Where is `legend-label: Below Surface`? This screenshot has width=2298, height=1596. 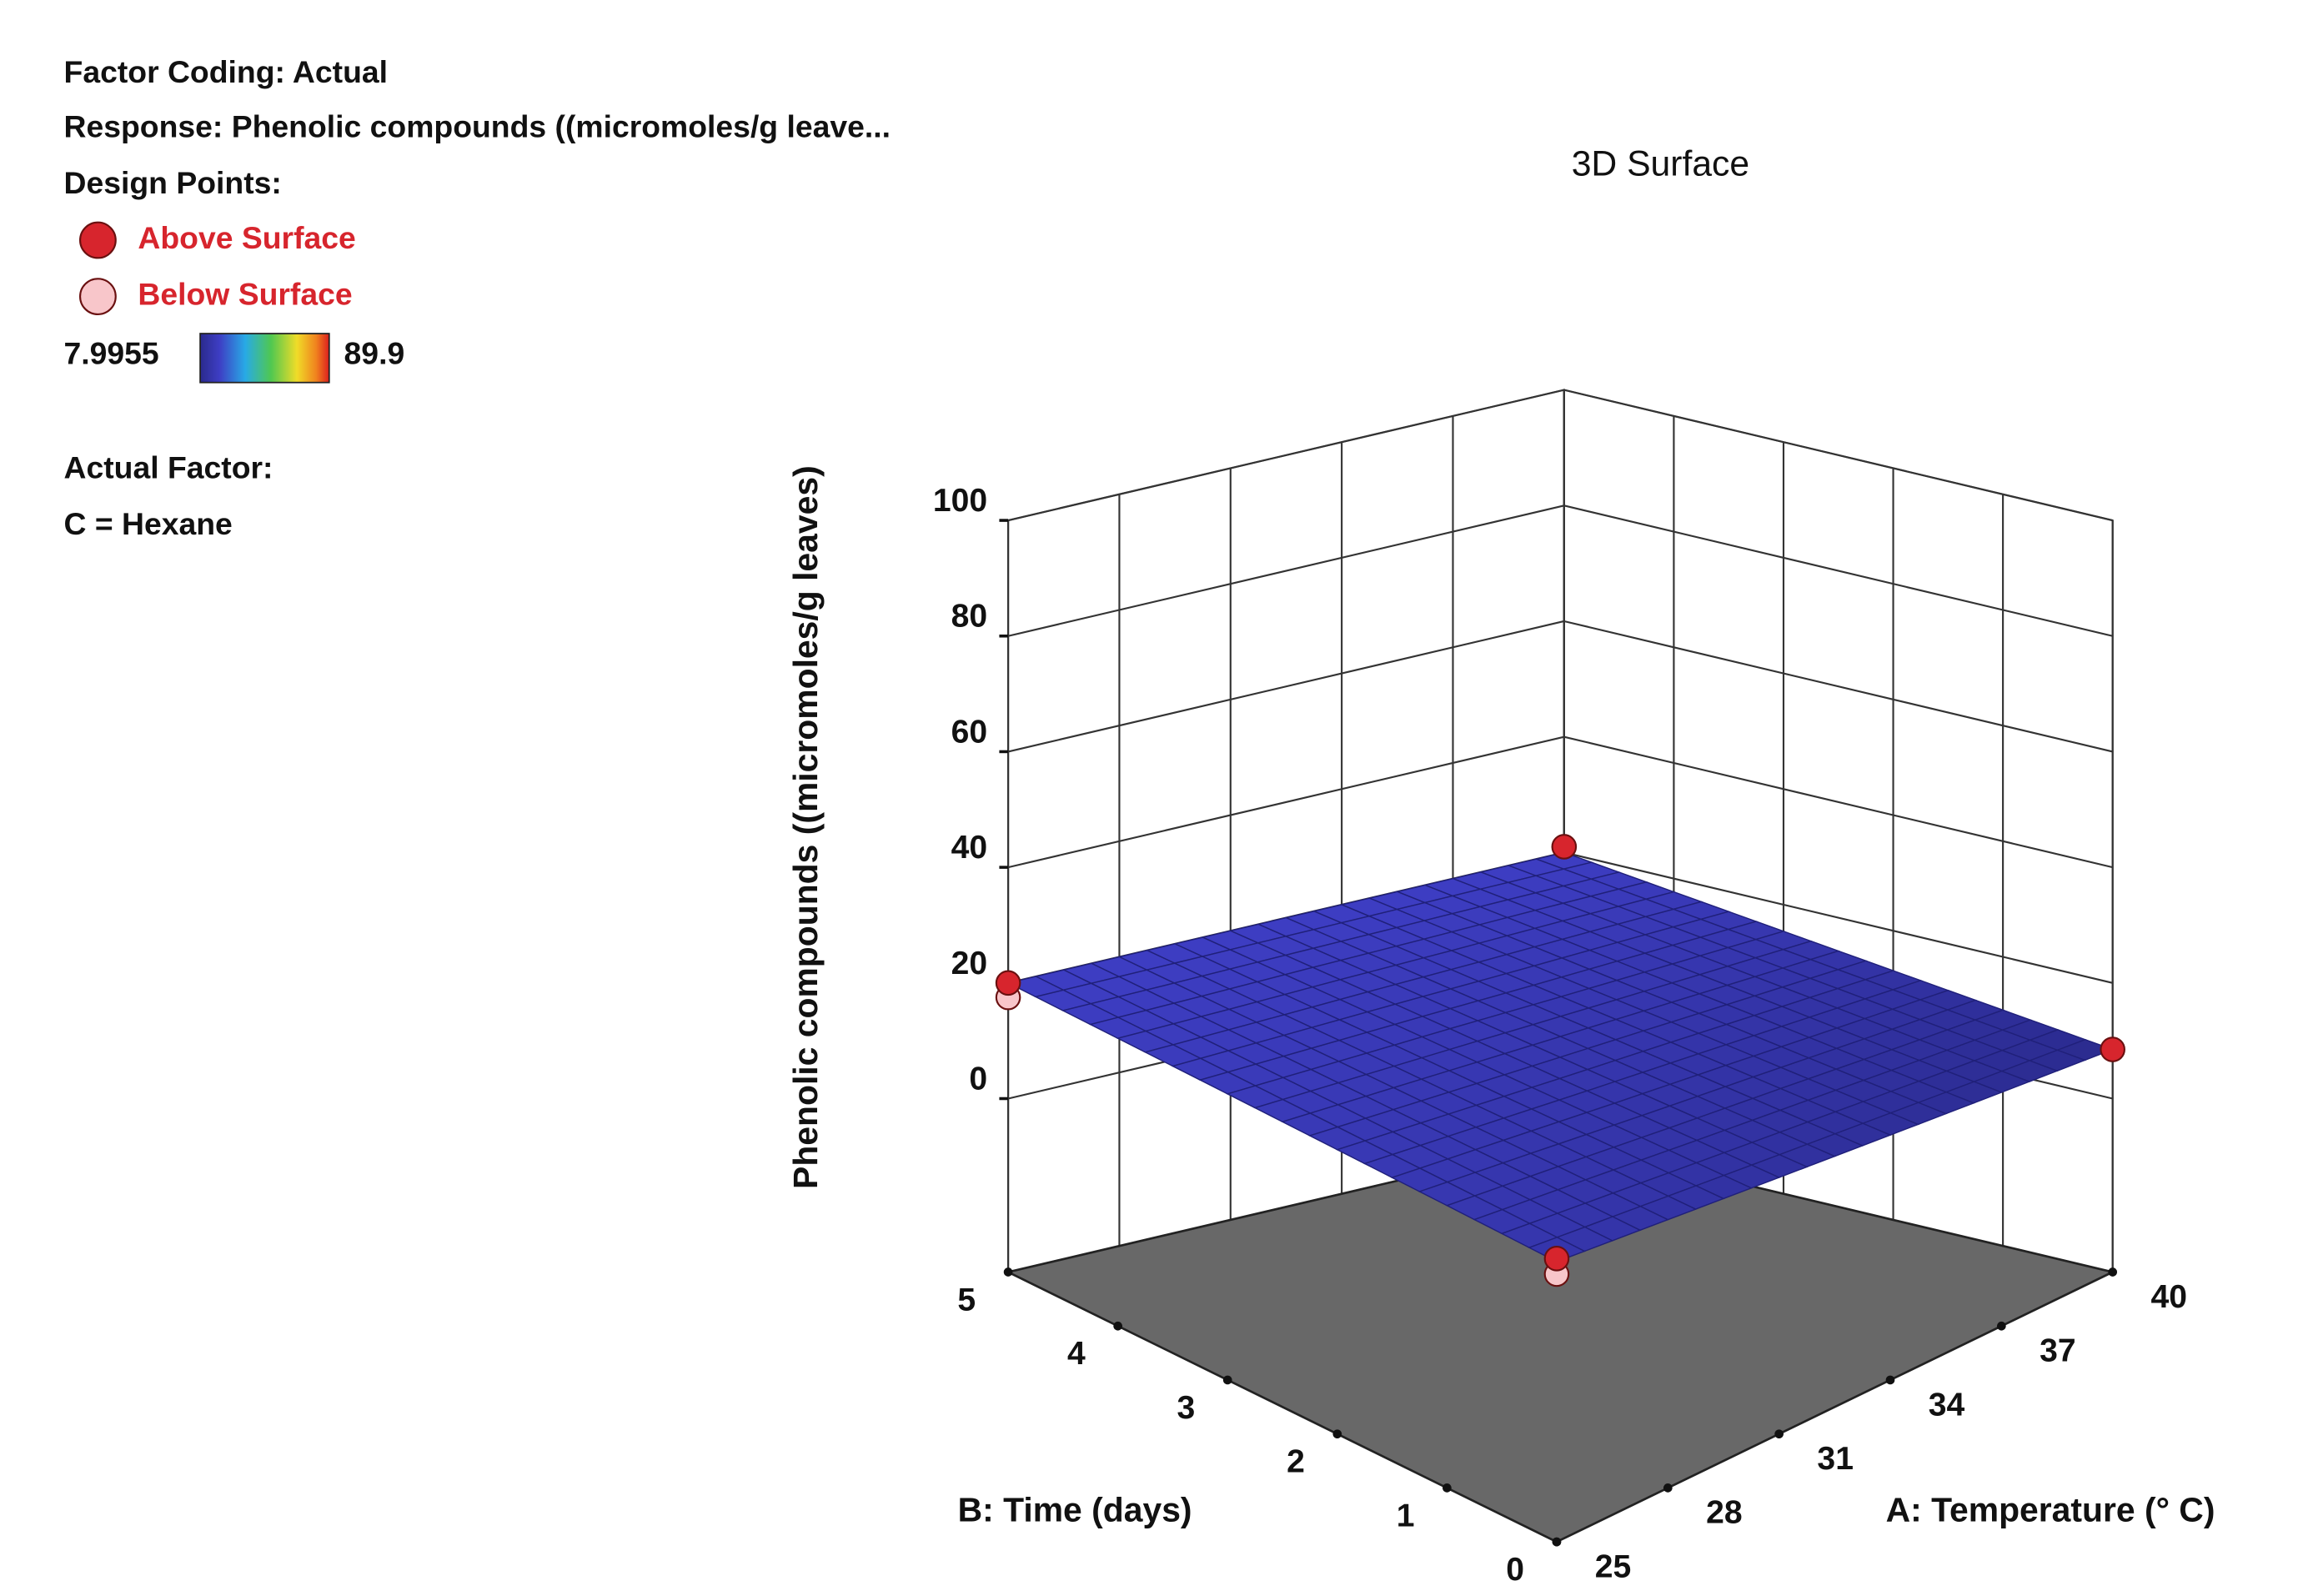 legend-label: Below Surface is located at coordinates (245, 293).